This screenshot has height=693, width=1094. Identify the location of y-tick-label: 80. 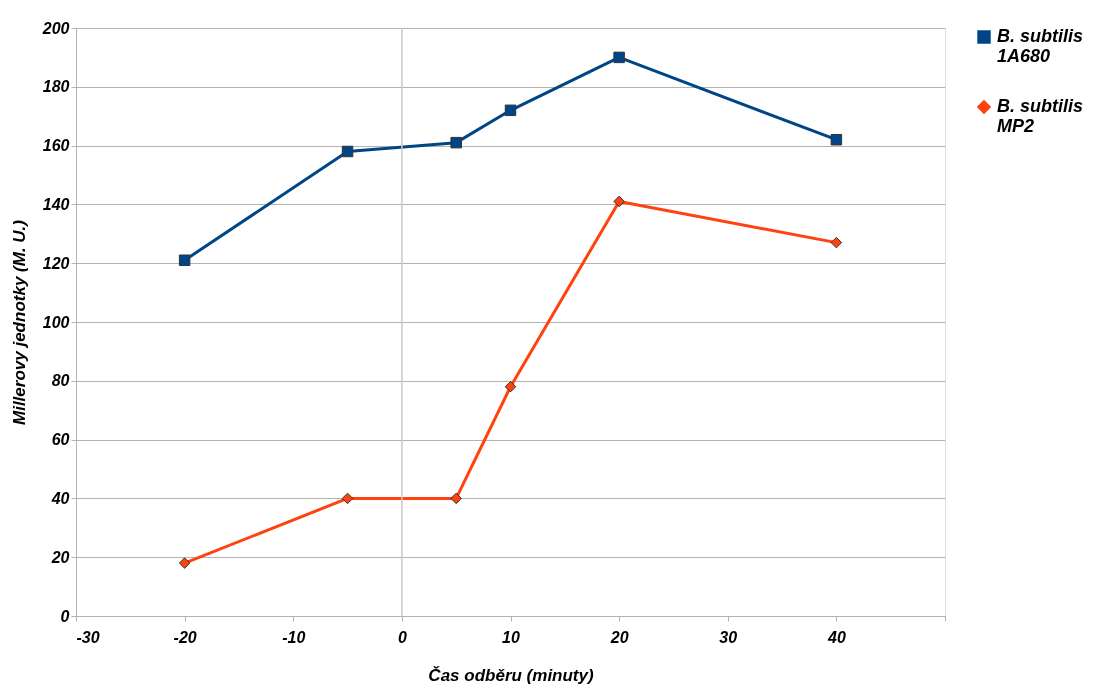
(60, 381).